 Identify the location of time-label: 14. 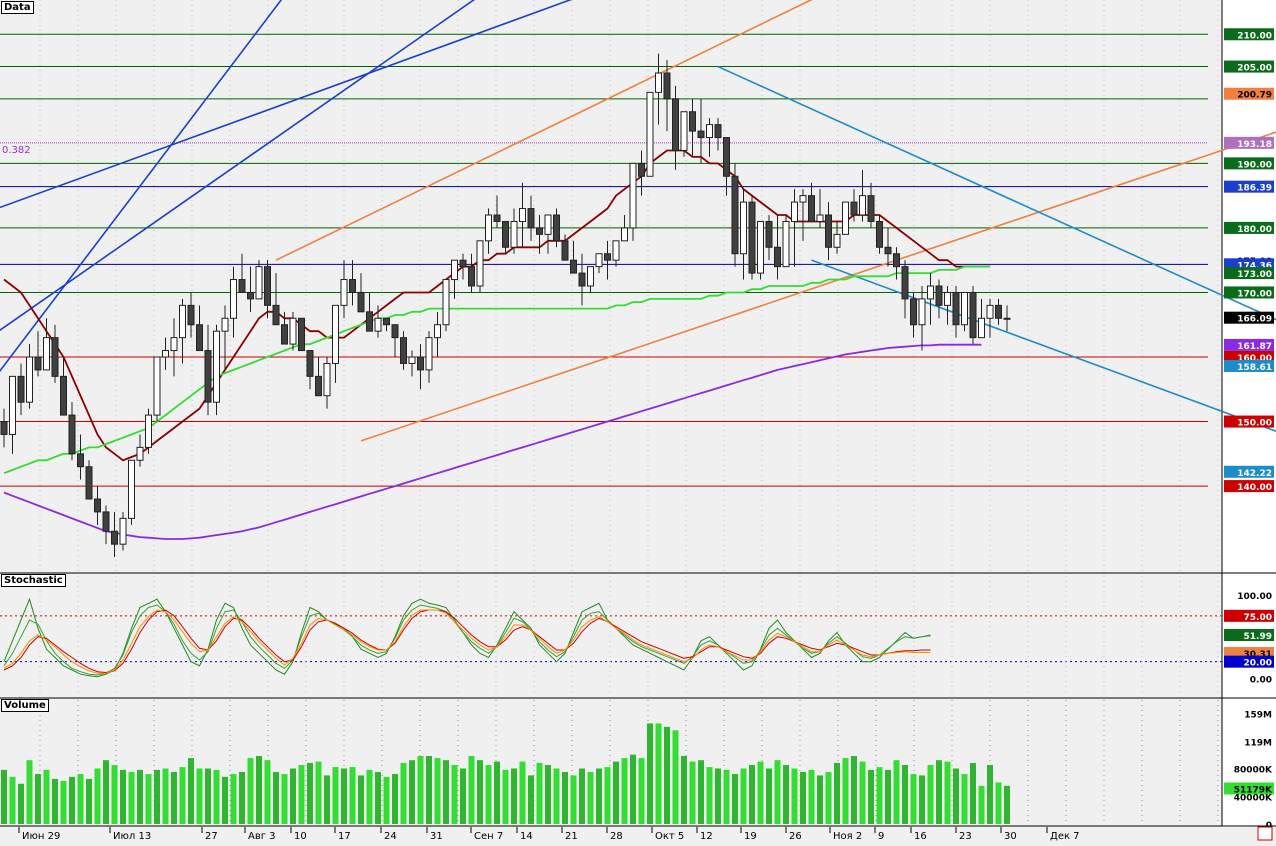
(526, 836).